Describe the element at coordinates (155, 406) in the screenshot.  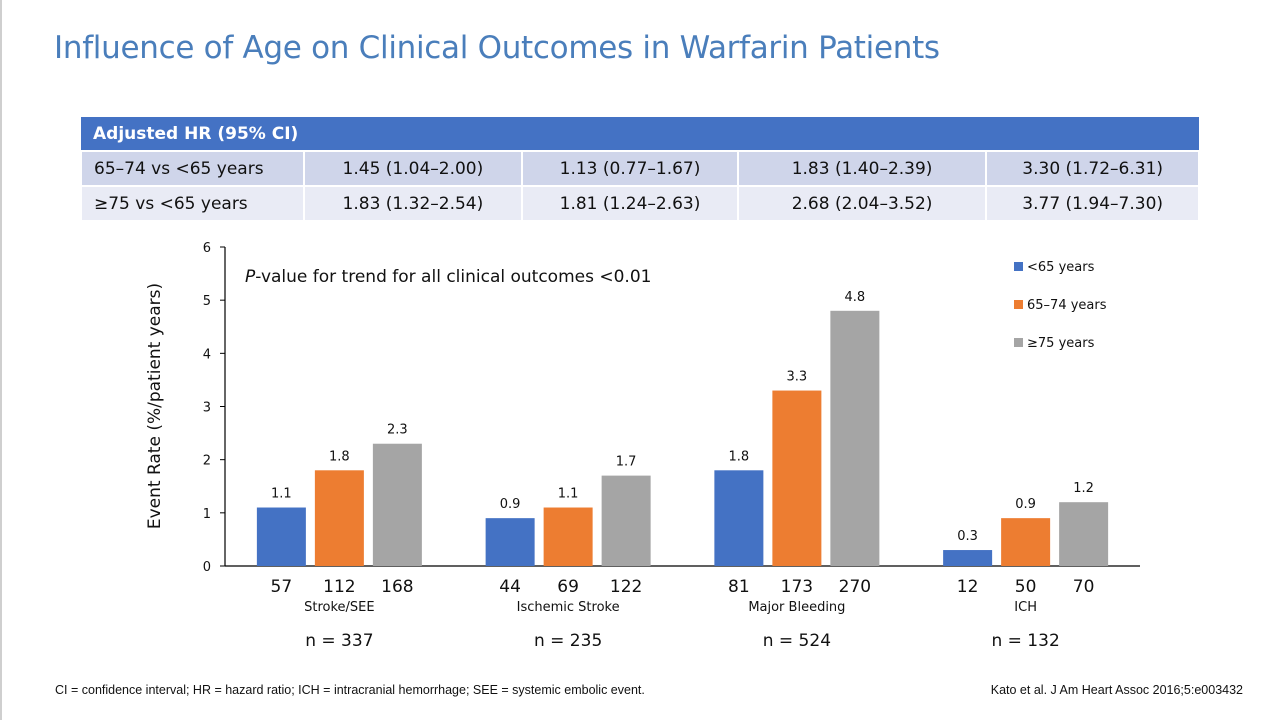
I see `y-axis-label: Event Rate (%/patient years)` at that location.